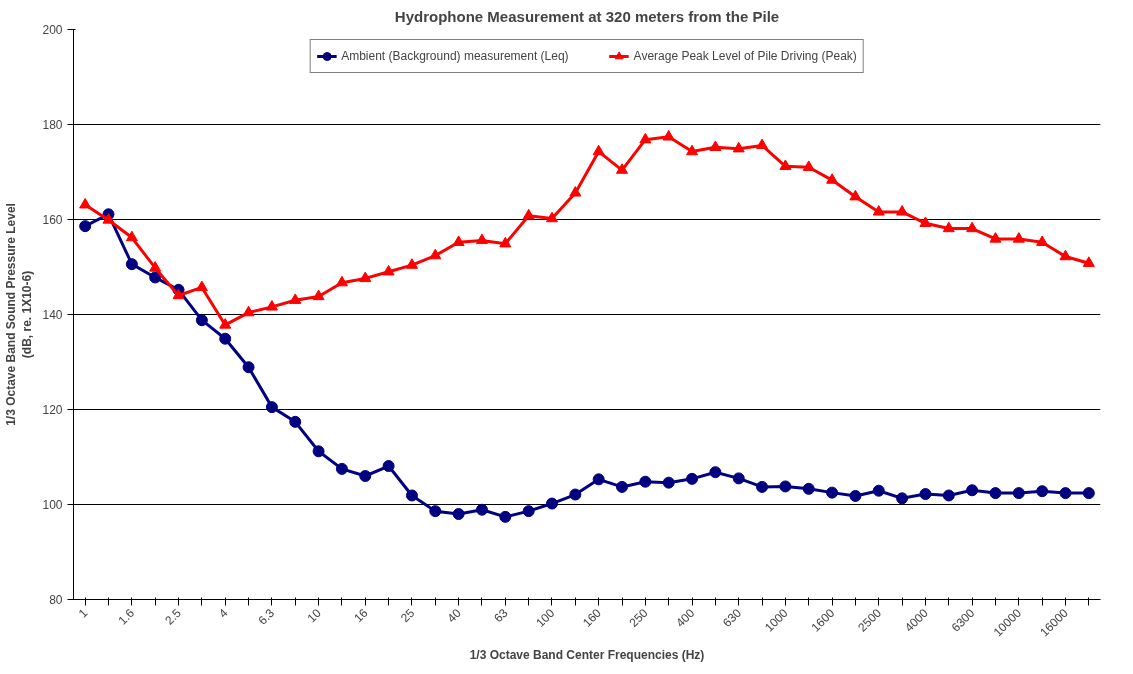 Image resolution: width=1133 pixels, height=674 pixels. What do you see at coordinates (83, 613) in the screenshot?
I see `x-tick-label: 1` at bounding box center [83, 613].